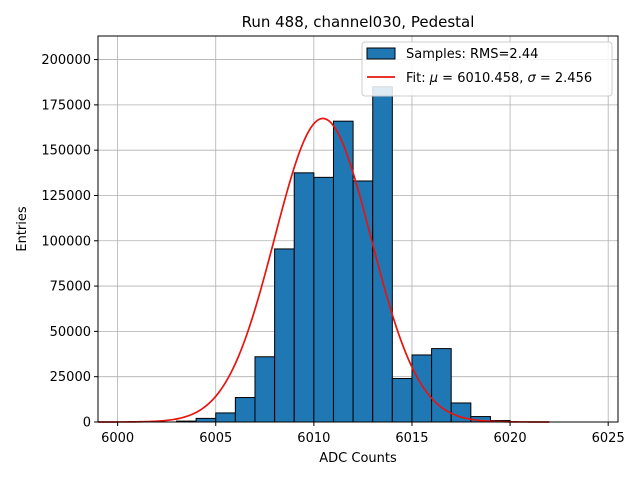  I want to click on y-axis-label: Entries, so click(22, 229).